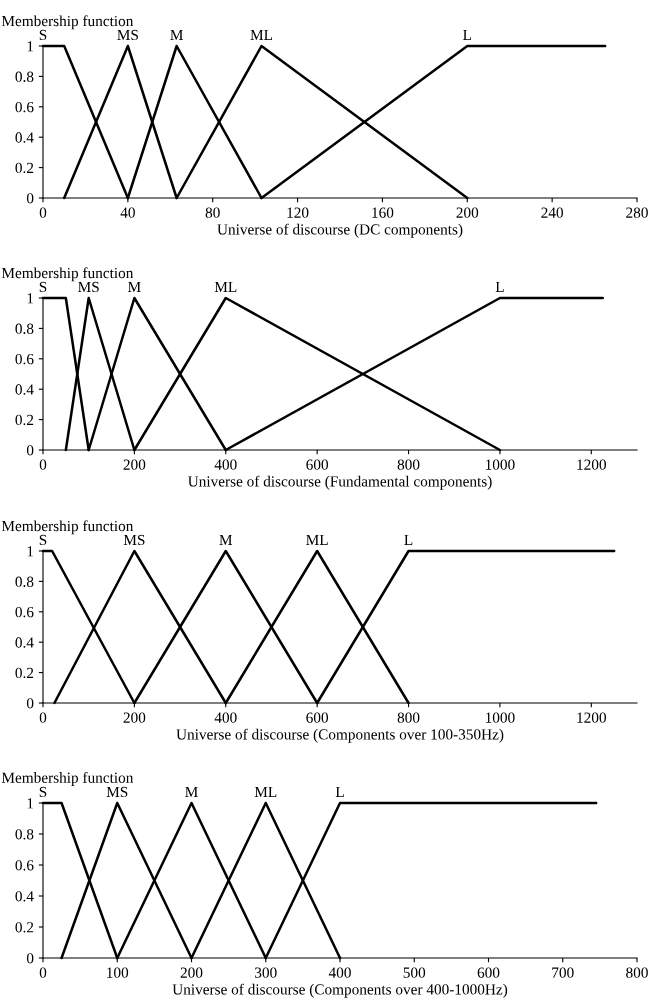 The width and height of the screenshot is (652, 1007). Describe the element at coordinates (414, 972) in the screenshot. I see `x-tick-label: 500` at that location.